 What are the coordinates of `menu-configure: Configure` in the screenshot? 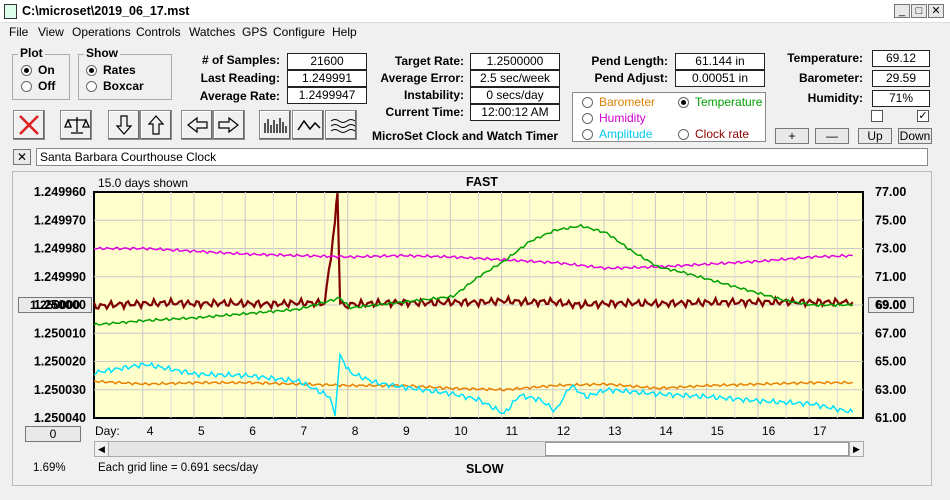 It's located at (299, 32).